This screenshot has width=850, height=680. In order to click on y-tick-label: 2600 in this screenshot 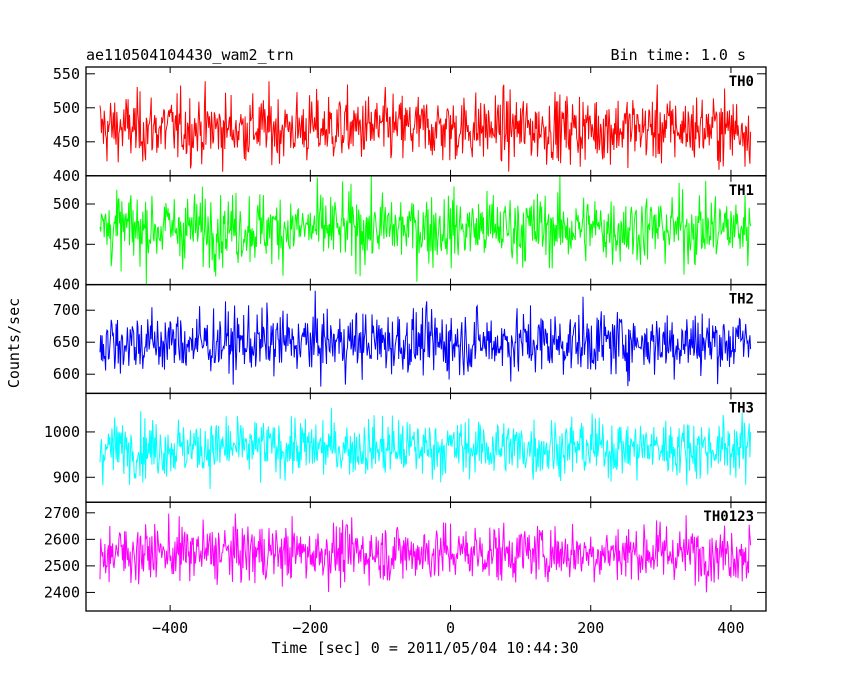, I will do `click(62, 539)`.